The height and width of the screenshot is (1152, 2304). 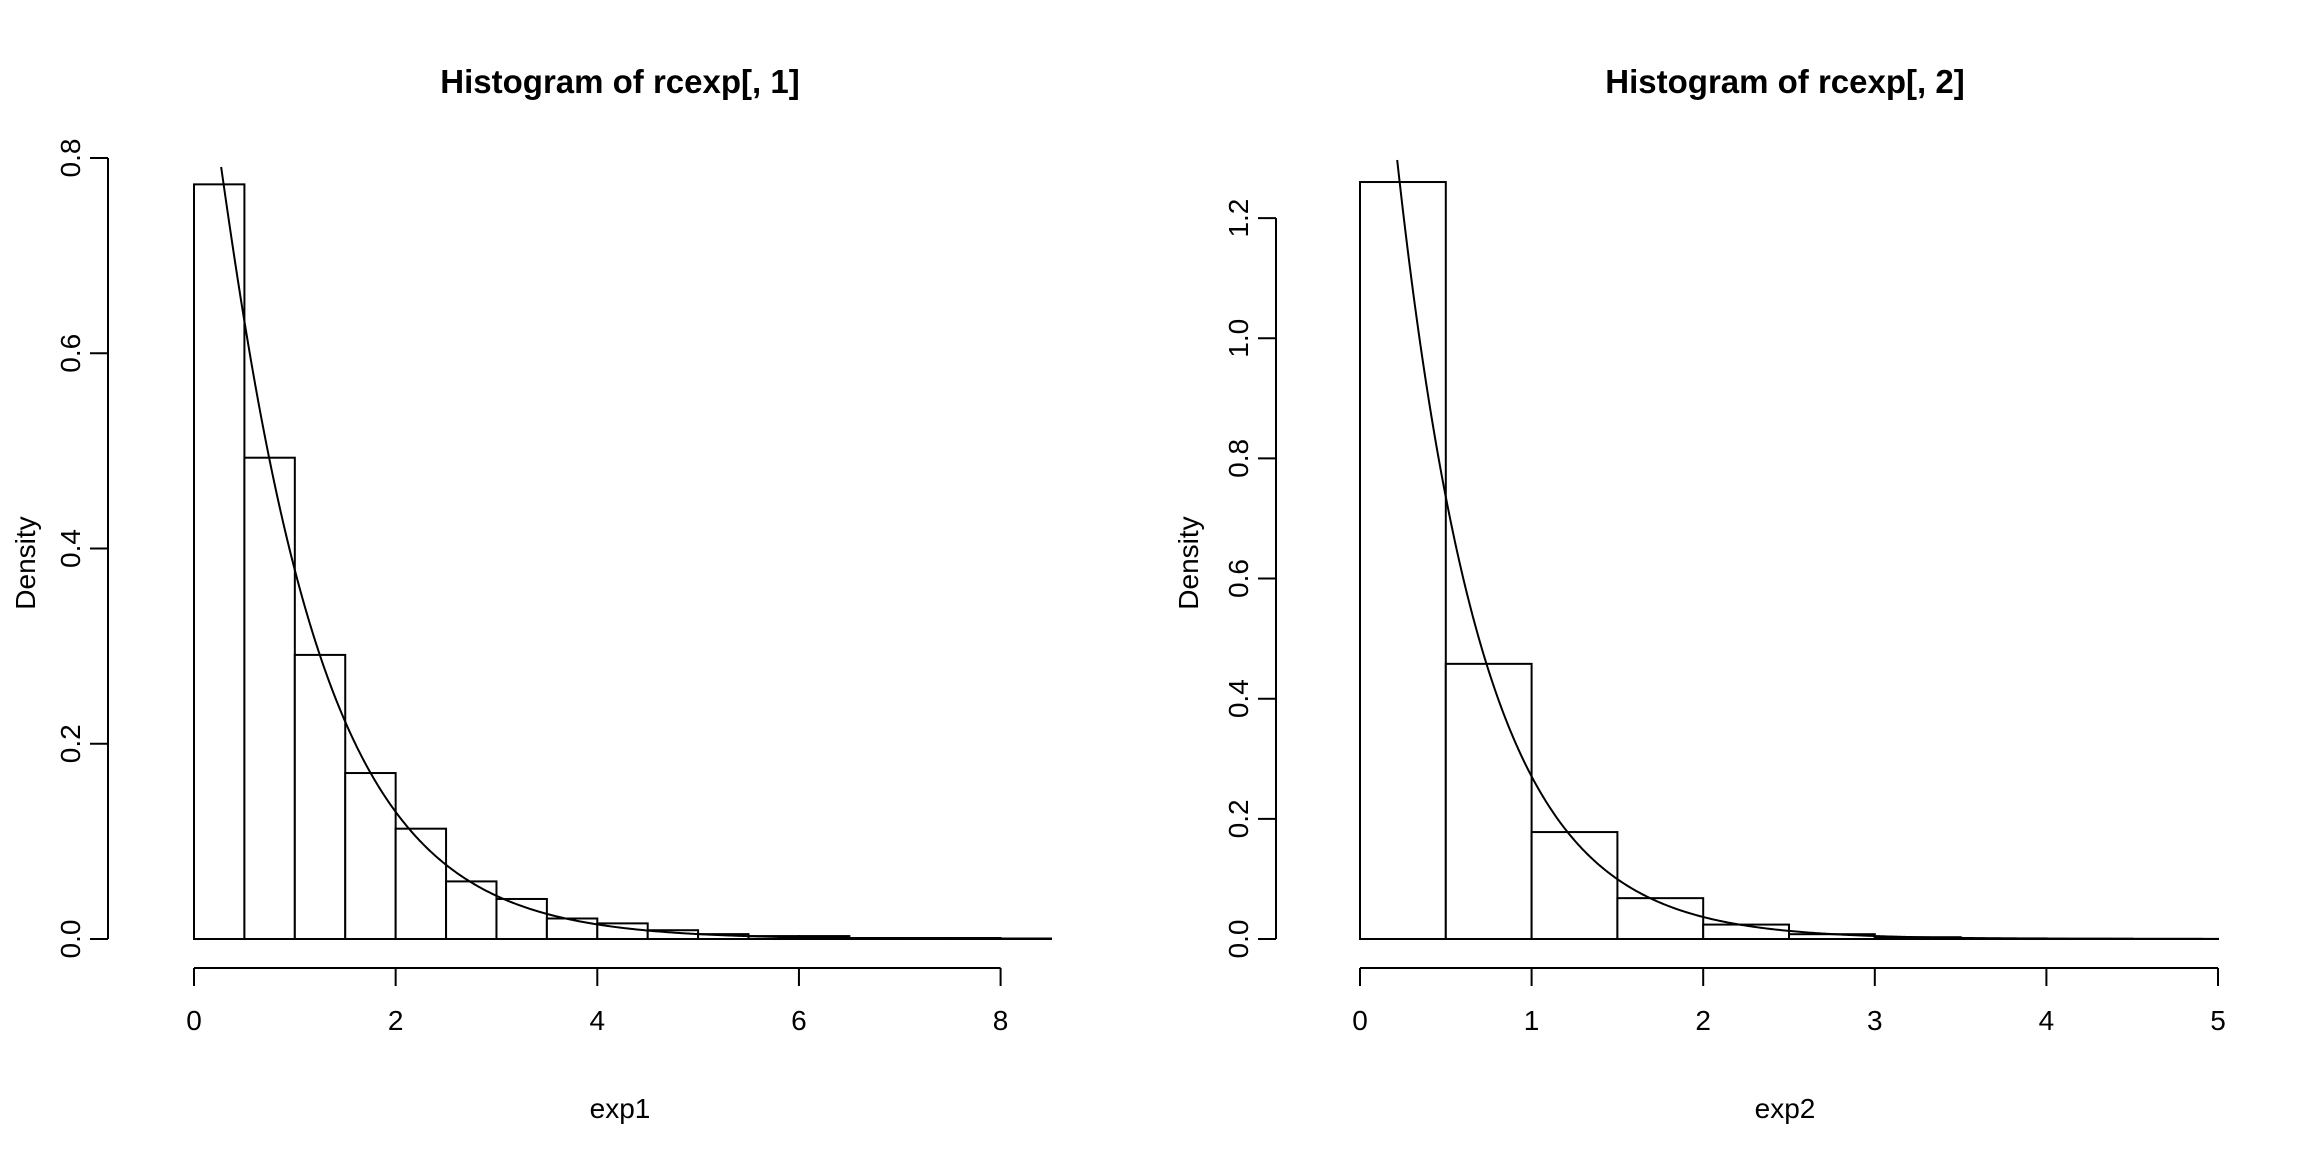 I want to click on y-tick-label: 1.0, so click(x=1238, y=338).